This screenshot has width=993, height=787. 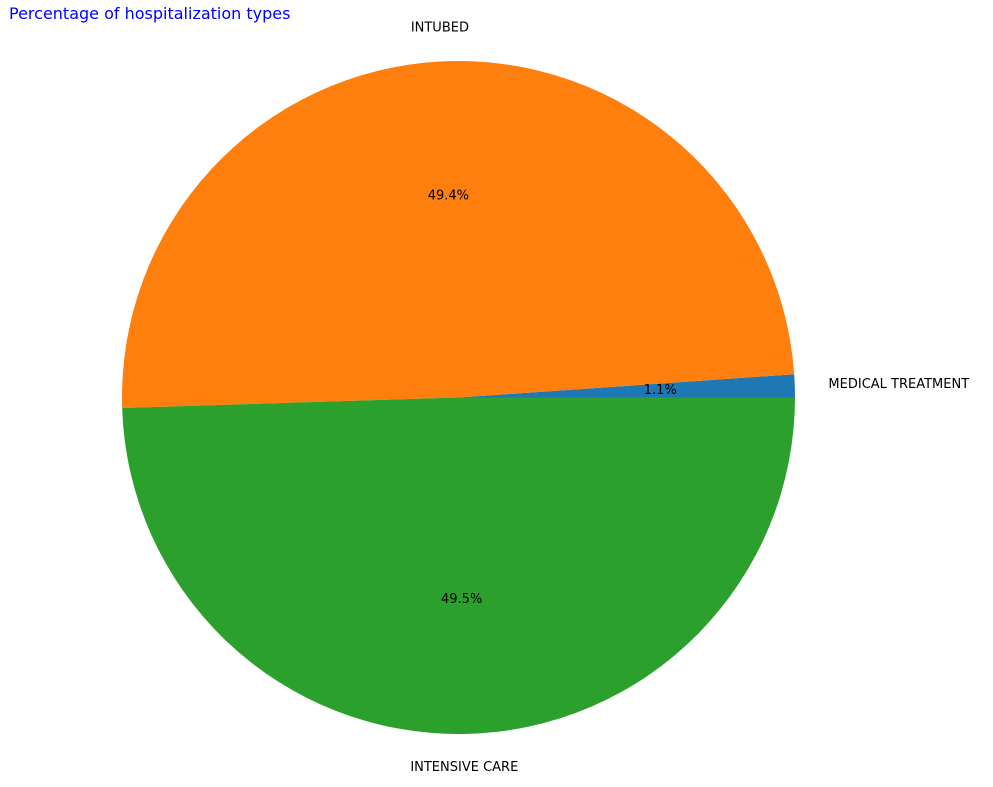 What do you see at coordinates (898, 384) in the screenshot?
I see `slice-label: MEDICAL TREATMENT` at bounding box center [898, 384].